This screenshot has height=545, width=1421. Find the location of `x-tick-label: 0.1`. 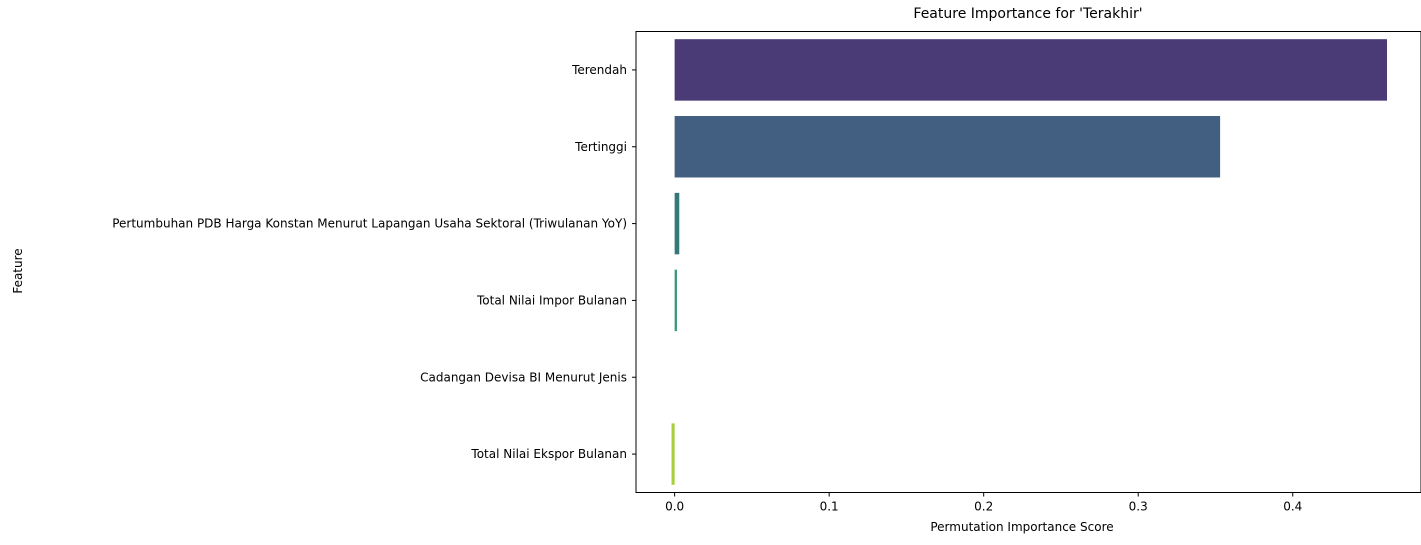

x-tick-label: 0.1 is located at coordinates (829, 507).